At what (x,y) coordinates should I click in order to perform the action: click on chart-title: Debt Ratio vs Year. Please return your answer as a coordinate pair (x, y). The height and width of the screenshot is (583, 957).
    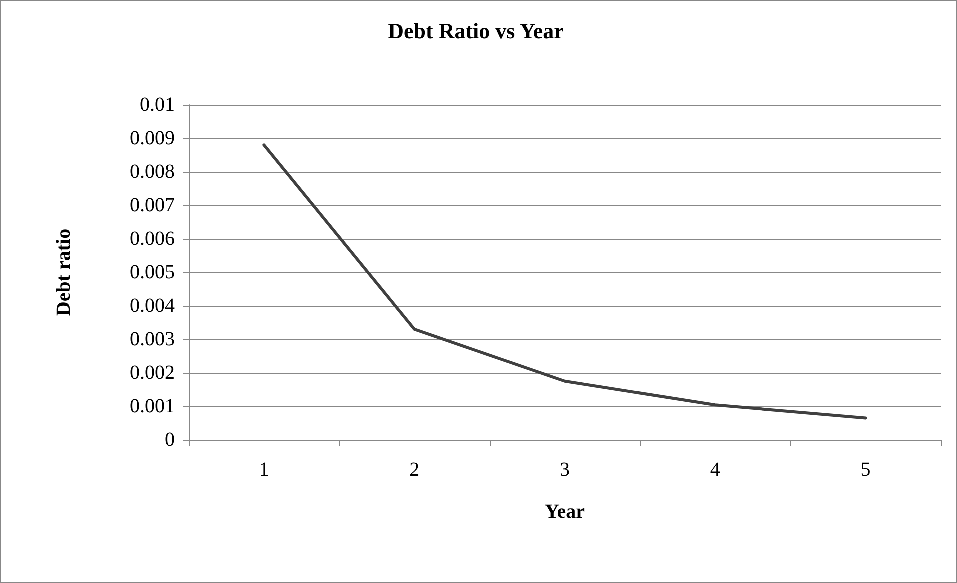
    Looking at the image, I should click on (476, 31).